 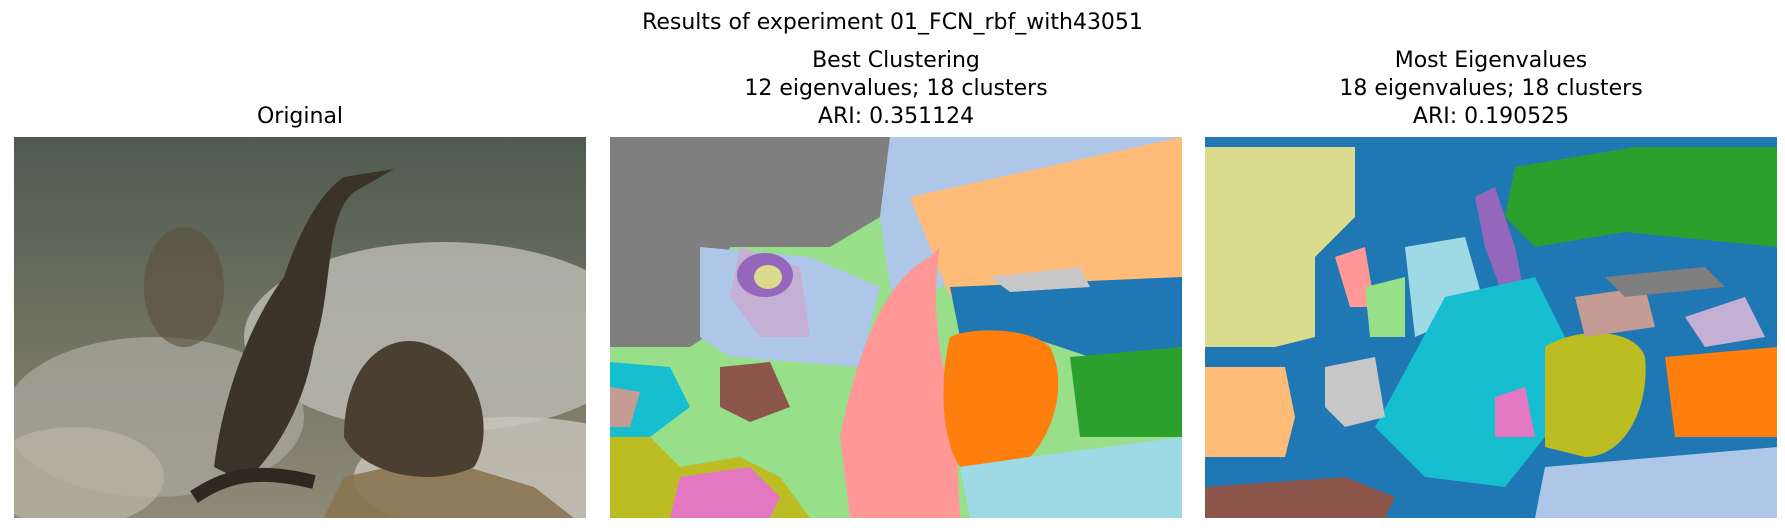 What do you see at coordinates (896, 116) in the screenshot?
I see `panel-title-line-3: ARI: 0.351124` at bounding box center [896, 116].